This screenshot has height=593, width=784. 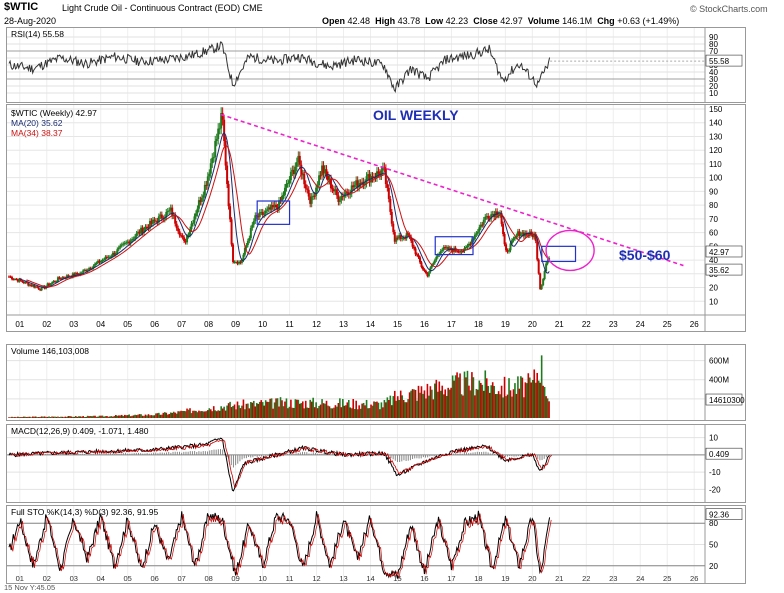 I want to click on price-last-close: 42.97, so click(x=719, y=252).